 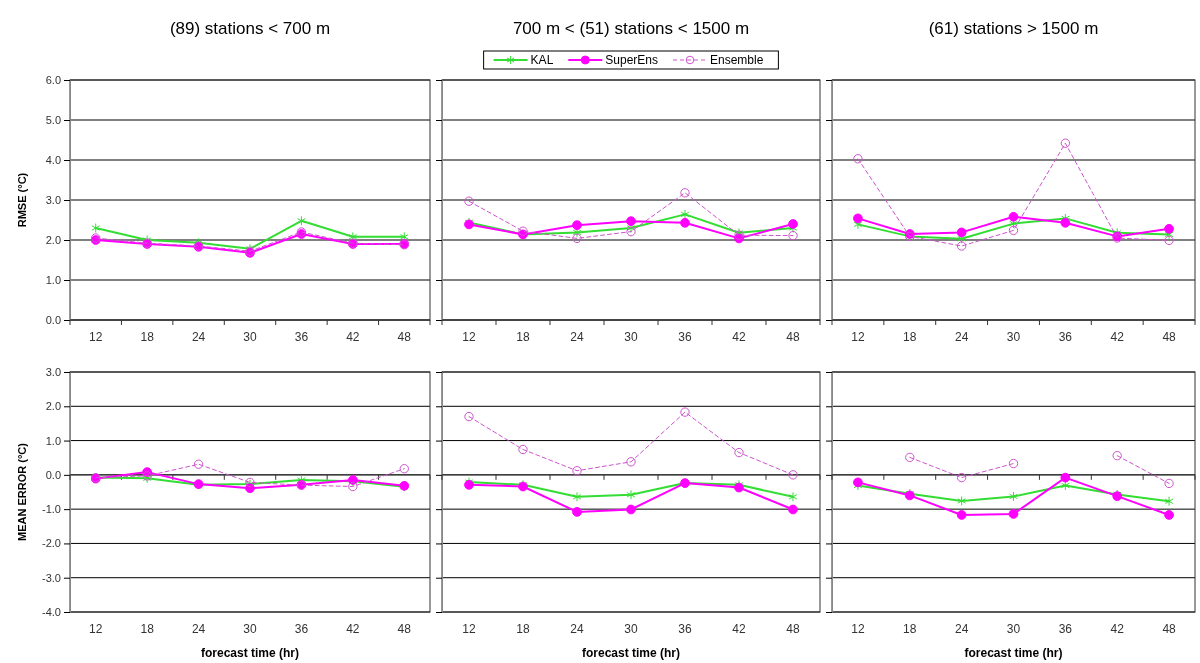 What do you see at coordinates (53, 80) in the screenshot?
I see `y-tick-label: 6.0` at bounding box center [53, 80].